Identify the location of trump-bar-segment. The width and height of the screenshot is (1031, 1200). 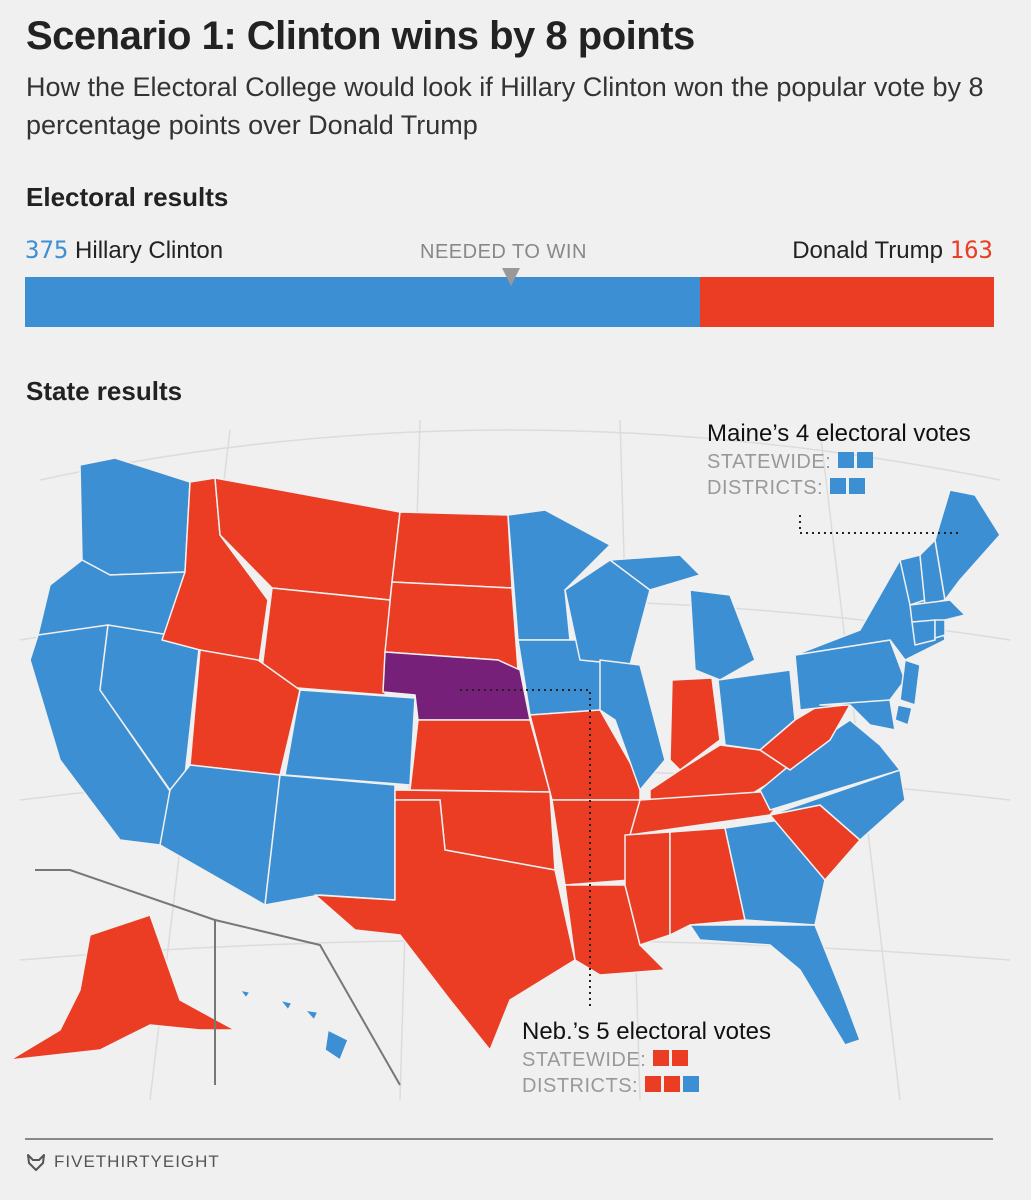
(847, 302).